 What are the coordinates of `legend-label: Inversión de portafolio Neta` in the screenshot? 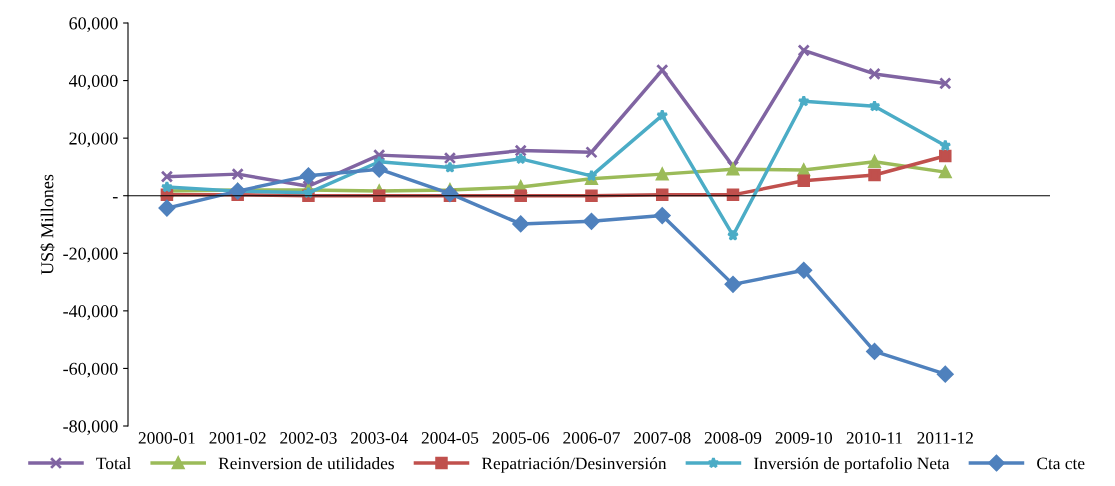 It's located at (851, 464).